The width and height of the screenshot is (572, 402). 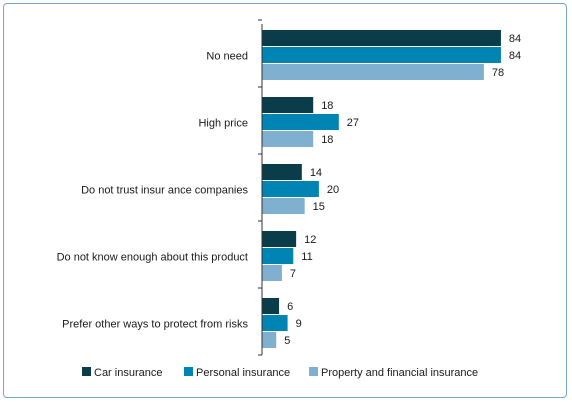 I want to click on category-label: Do not trust insur ance companies, so click(x=164, y=191).